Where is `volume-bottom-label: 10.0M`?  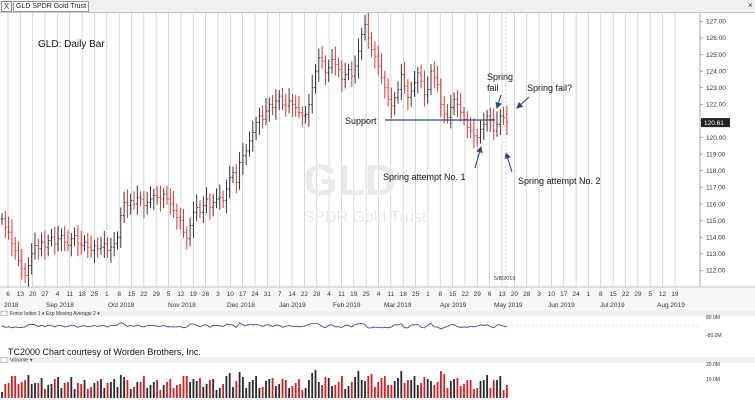
volume-bottom-label: 10.0M is located at coordinates (713, 380).